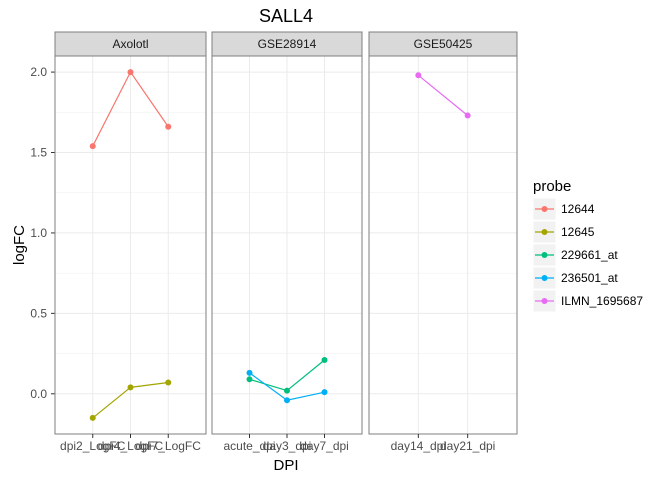 The image size is (672, 485). I want to click on x-tick-label: acute_dpi, so click(249, 446).